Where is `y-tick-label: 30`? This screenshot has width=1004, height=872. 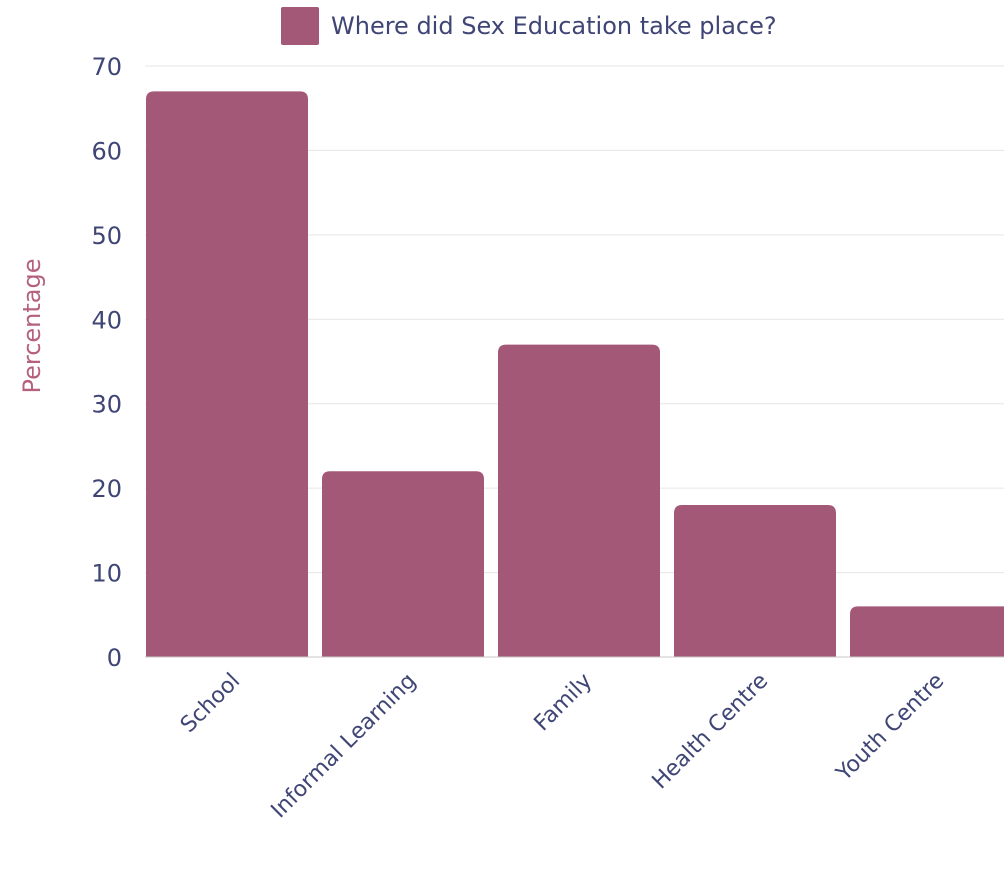 y-tick-label: 30 is located at coordinates (106, 405).